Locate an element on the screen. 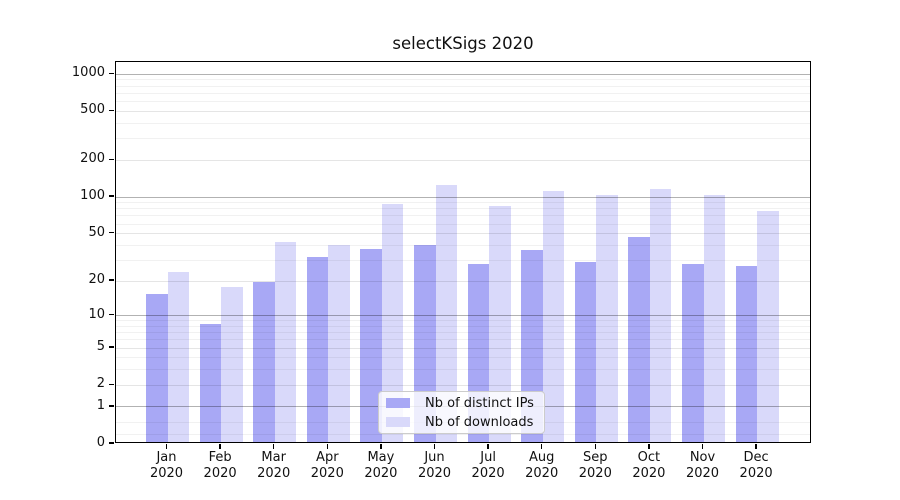 The height and width of the screenshot is (500, 900). bar-nb-of-downloads-aug is located at coordinates (553, 316).